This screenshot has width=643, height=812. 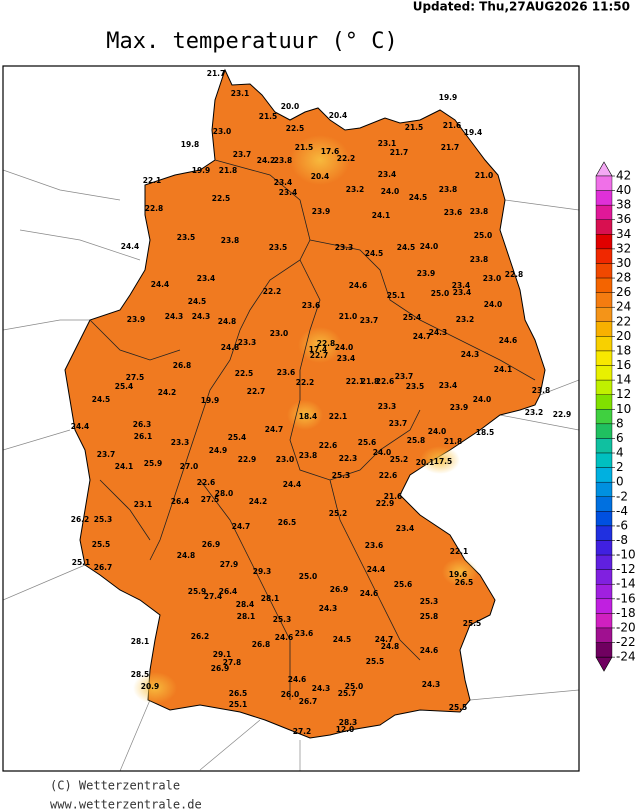 I want to click on station-value: 19.9, so click(x=448, y=97).